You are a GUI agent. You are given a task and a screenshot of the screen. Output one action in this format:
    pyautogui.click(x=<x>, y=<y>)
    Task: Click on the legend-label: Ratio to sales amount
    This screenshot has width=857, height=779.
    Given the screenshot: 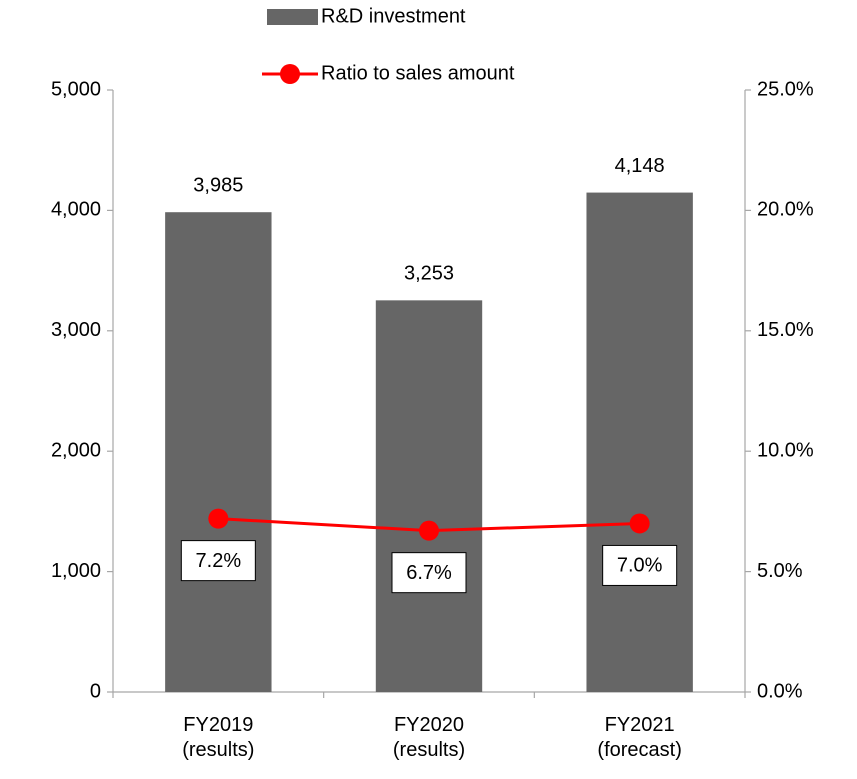 What is the action you would take?
    pyautogui.click(x=418, y=73)
    